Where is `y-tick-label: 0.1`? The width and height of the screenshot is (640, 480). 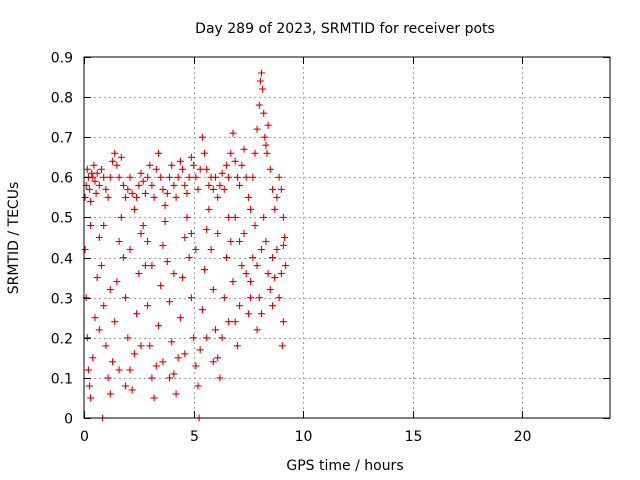 y-tick-label: 0.1 is located at coordinates (62, 380).